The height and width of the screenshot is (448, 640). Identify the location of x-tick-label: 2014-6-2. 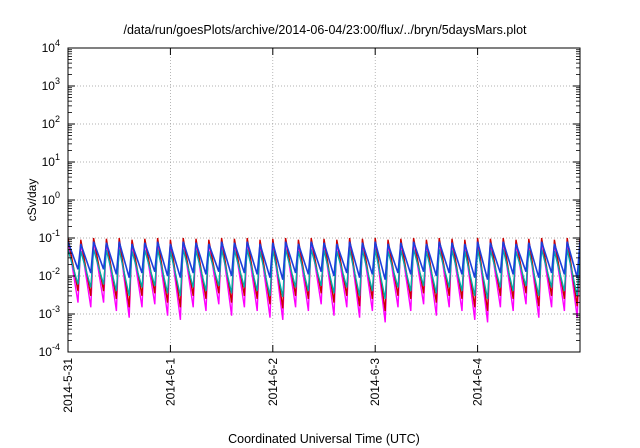
(273, 382).